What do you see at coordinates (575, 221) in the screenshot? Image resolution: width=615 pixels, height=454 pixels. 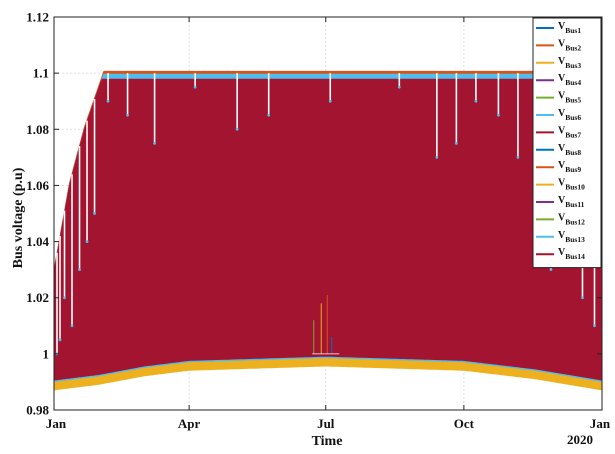 I see `legend-entry-subscript: Bus12` at bounding box center [575, 221].